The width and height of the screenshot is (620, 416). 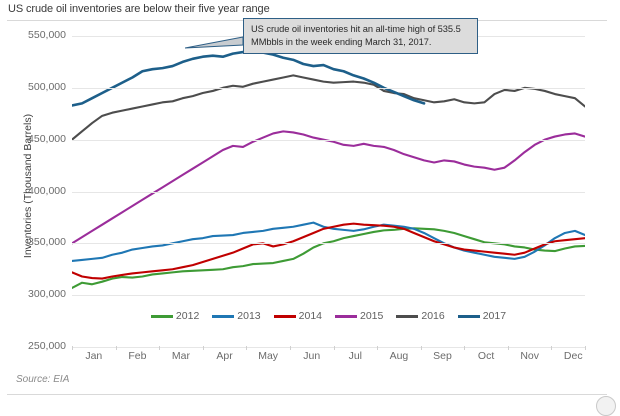 What do you see at coordinates (329, 357) in the screenshot?
I see `x-axis-tick-labels: Jan Feb Mar Apr May Jun Jul Aug Sep Oct Nov Dec` at bounding box center [329, 357].